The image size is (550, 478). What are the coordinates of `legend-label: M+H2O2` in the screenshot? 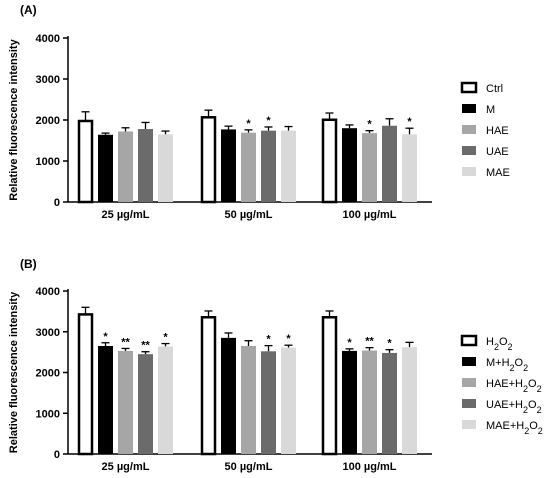 It's located at (507, 365).